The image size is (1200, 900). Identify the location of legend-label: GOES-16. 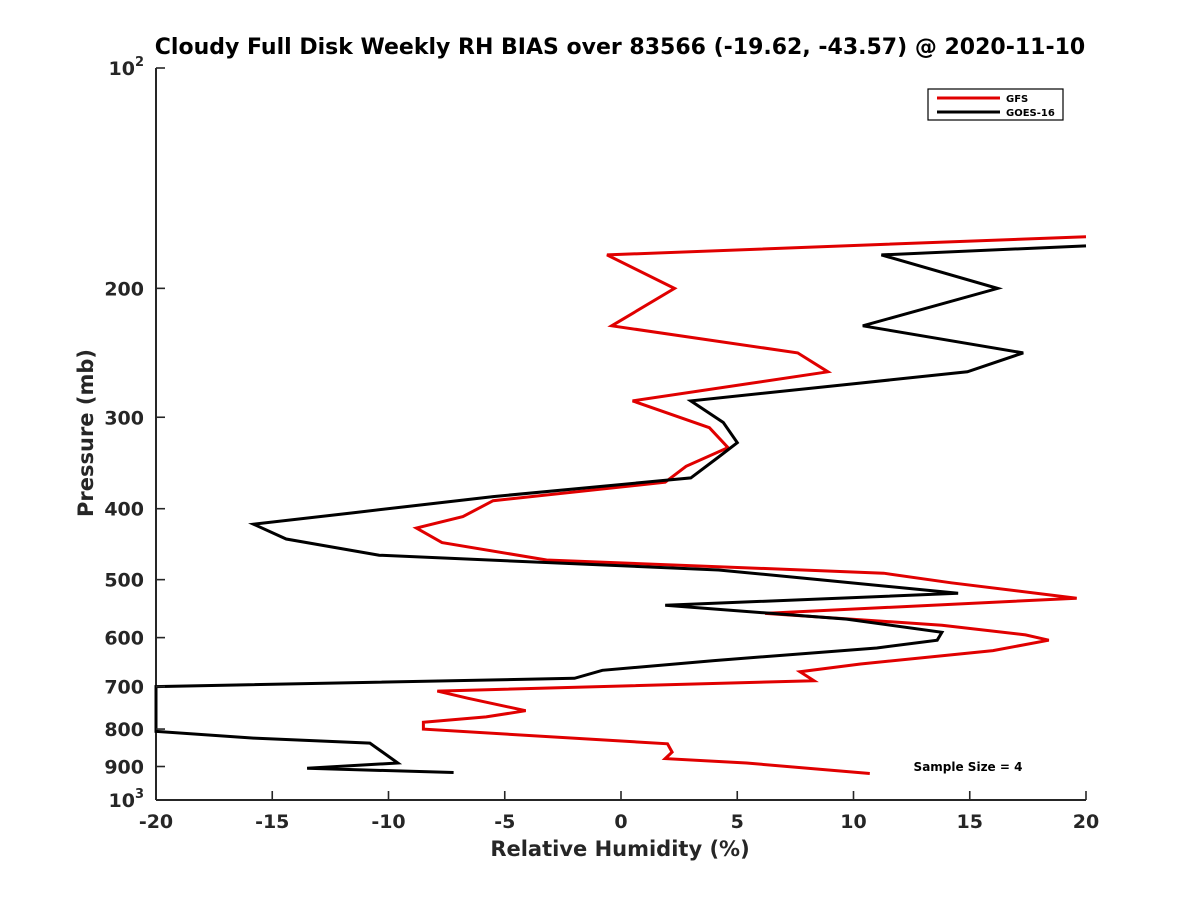
(1030, 113).